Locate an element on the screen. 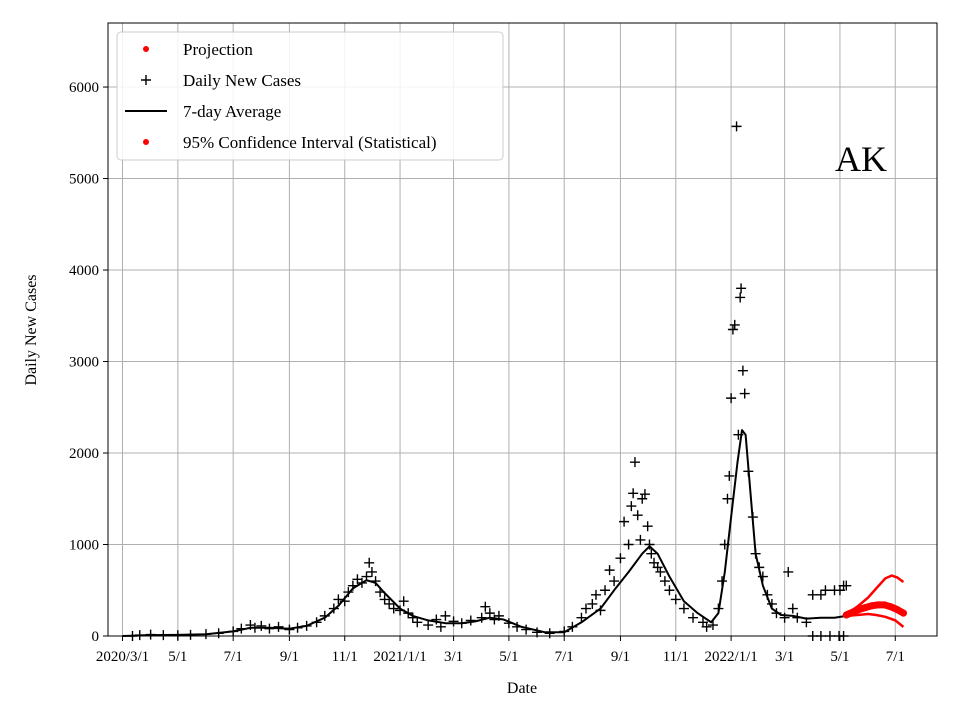 The width and height of the screenshot is (960, 720). confidence-lower-line is located at coordinates (875, 620).